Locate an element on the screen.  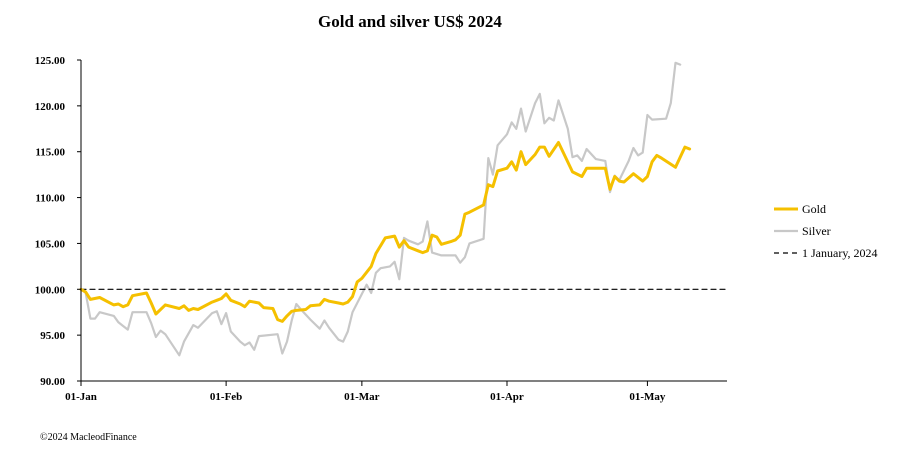
y-tick-label: 110.00 is located at coordinates (50, 199).